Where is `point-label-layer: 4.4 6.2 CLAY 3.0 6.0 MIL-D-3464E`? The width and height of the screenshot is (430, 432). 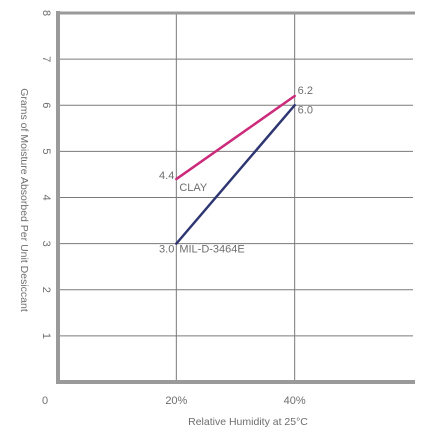 point-label-layer: 4.4 6.2 CLAY 3.0 6.0 MIL-D-3464E is located at coordinates (236, 170).